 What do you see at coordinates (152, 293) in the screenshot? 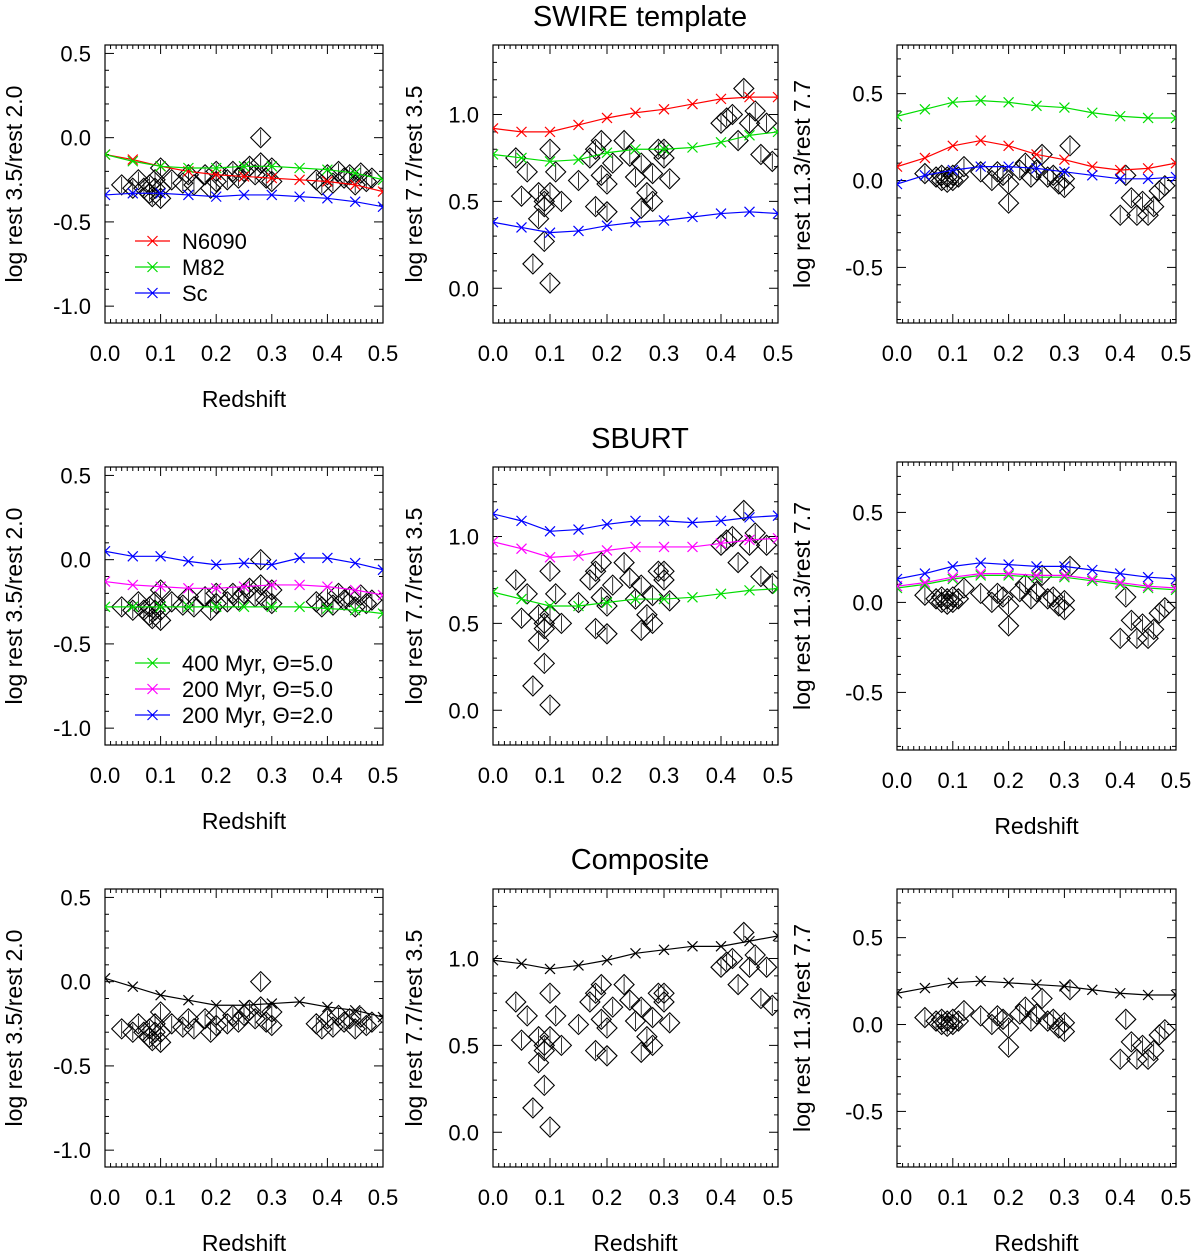
I see `legend-marker` at bounding box center [152, 293].